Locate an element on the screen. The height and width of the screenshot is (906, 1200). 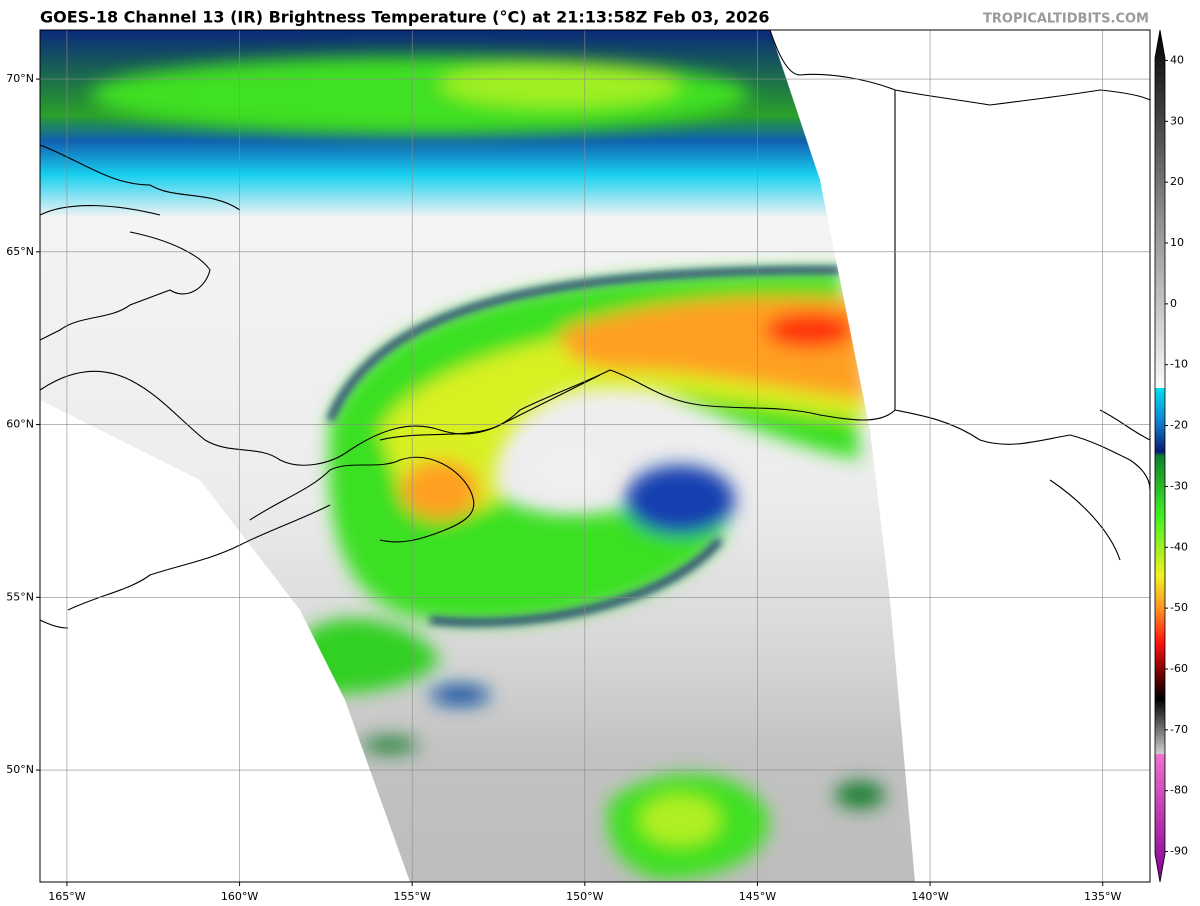
colorbar-tick-label: -10 is located at coordinates (1179, 364).